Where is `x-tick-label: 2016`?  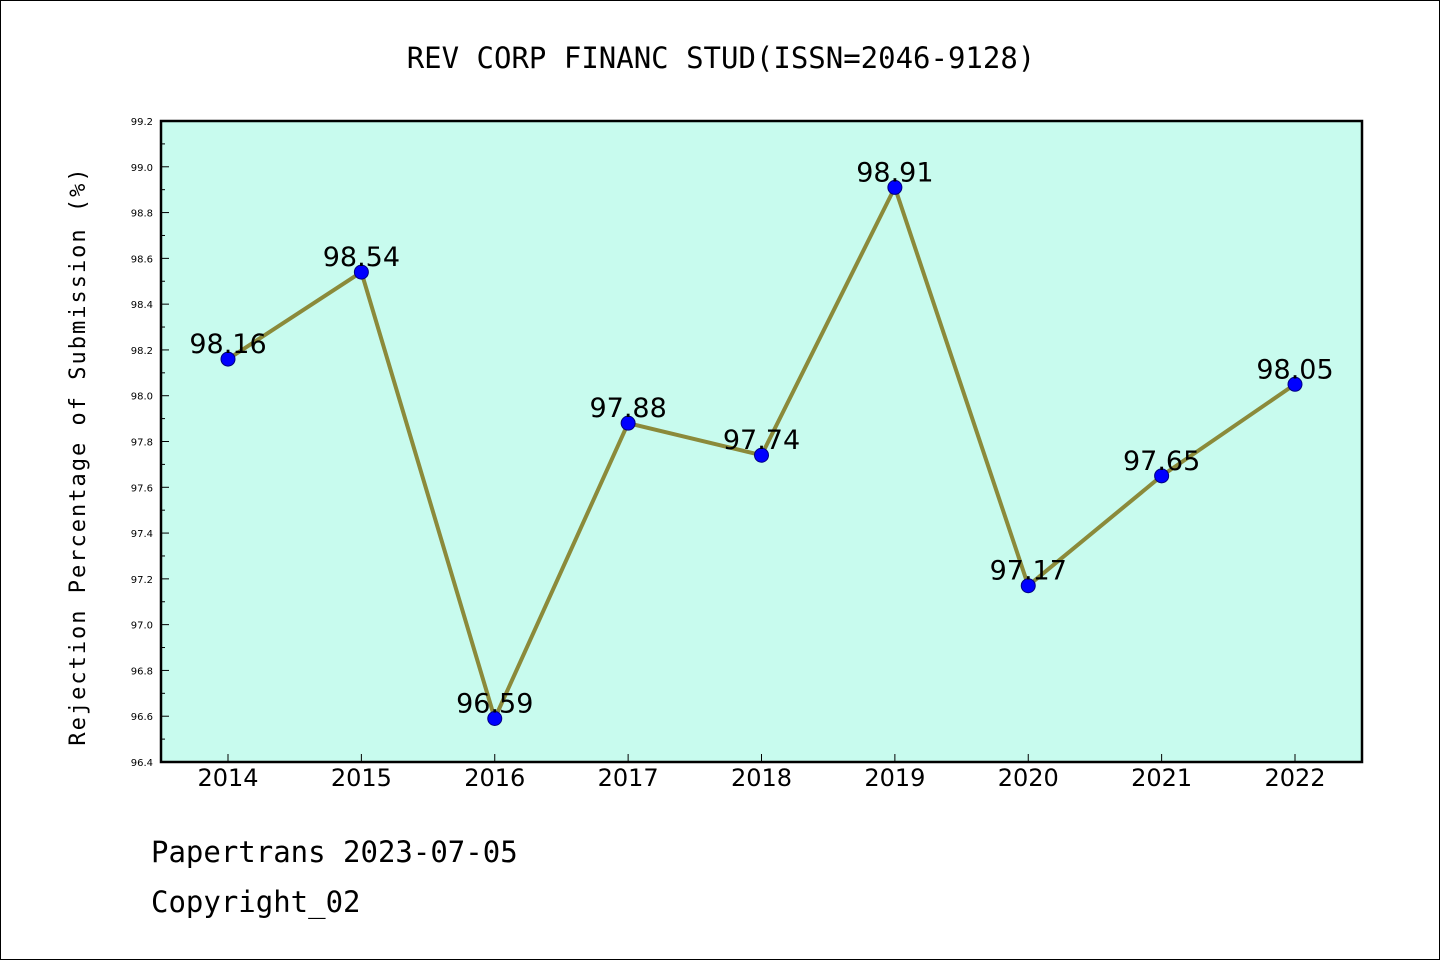
x-tick-label: 2016 is located at coordinates (494, 778).